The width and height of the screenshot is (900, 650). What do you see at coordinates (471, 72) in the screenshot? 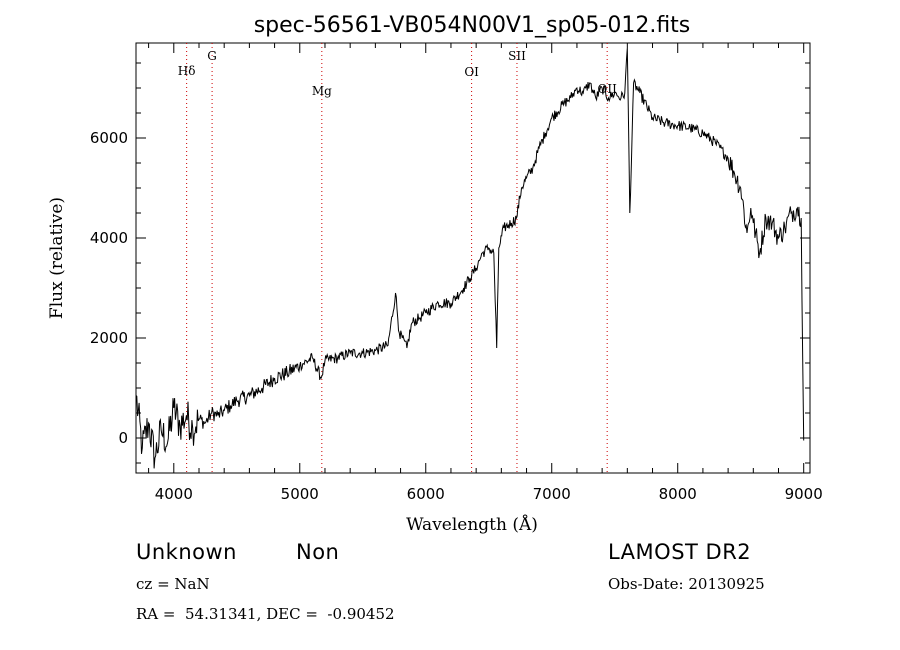
I see `marker-label-3: OI` at bounding box center [471, 72].